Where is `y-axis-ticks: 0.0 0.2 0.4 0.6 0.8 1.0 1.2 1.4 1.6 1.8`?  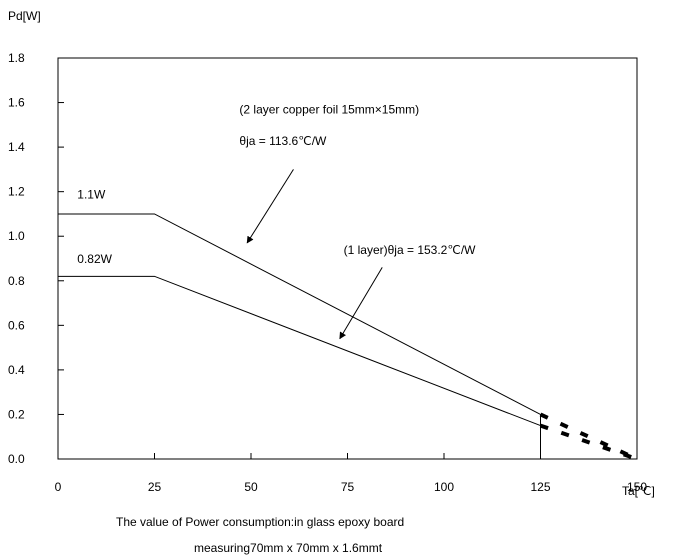
y-axis-ticks: 0.0 0.2 0.4 0.6 0.8 1.0 1.2 1.4 1.6 1.8 is located at coordinates (36, 258).